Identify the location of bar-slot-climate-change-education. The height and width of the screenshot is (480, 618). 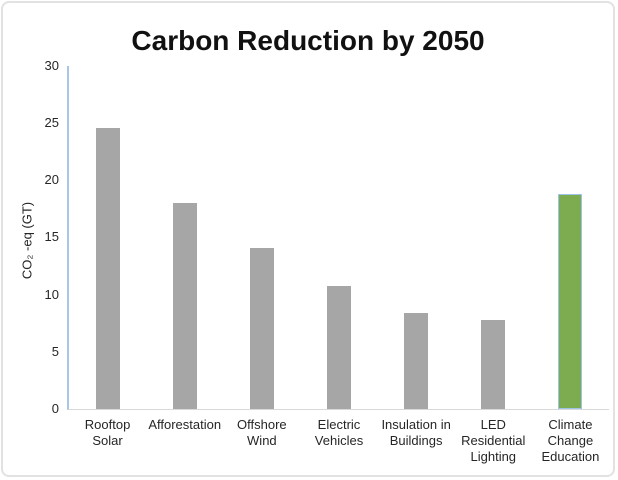
(570, 237).